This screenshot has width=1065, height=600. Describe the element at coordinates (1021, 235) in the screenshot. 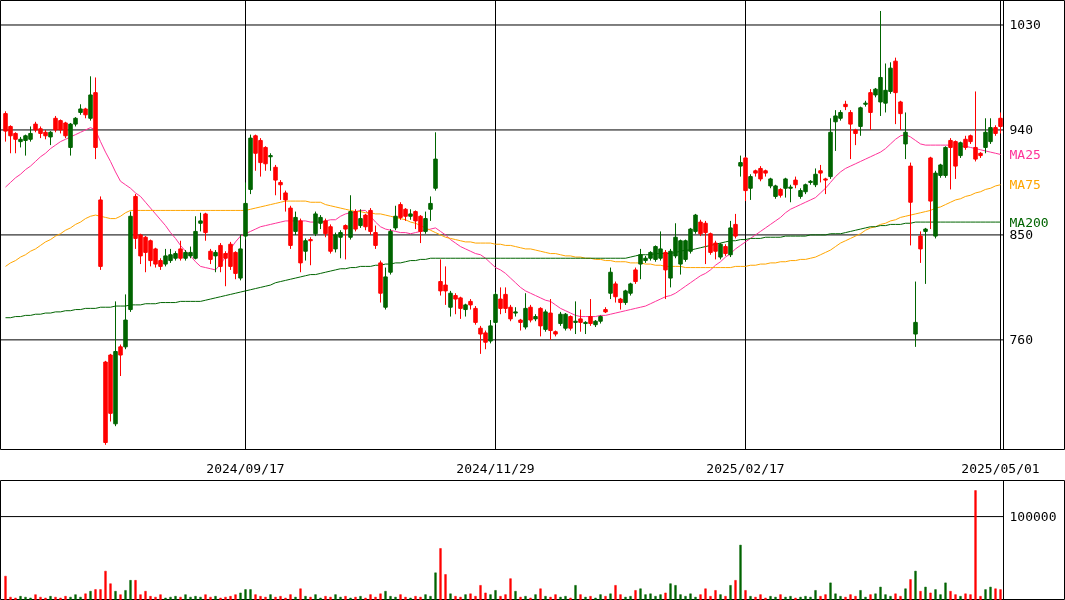

I see `y-tick-label: 850` at that location.